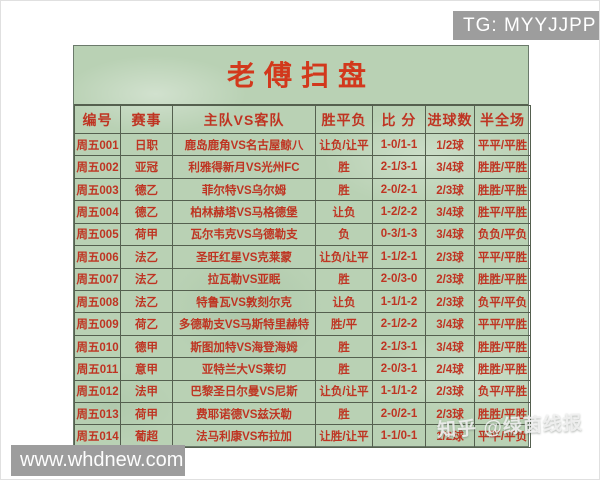 Image resolution: width=600 pixels, height=480 pixels. I want to click on cell-match-id: 周五005, so click(97, 234).